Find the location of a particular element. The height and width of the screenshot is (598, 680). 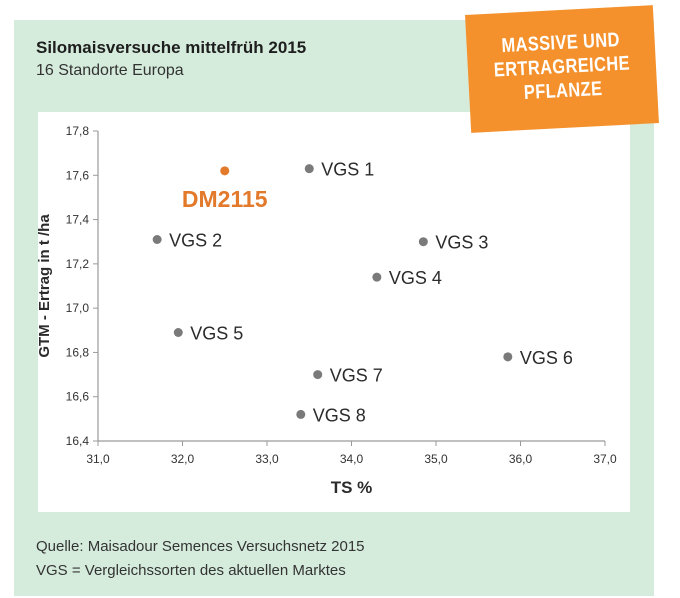

y-tick-label: 17,8 is located at coordinates (78, 131).